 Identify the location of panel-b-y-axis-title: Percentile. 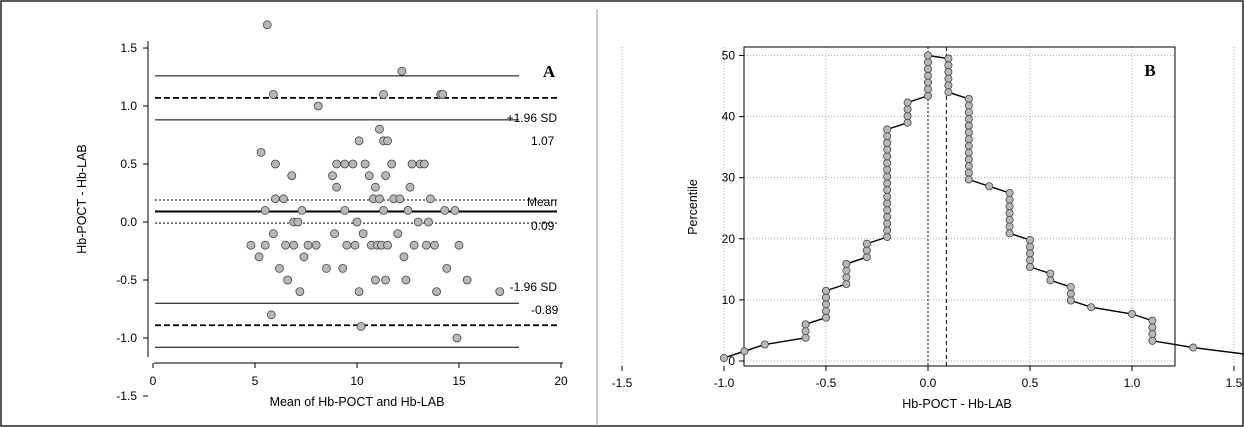
(693, 207).